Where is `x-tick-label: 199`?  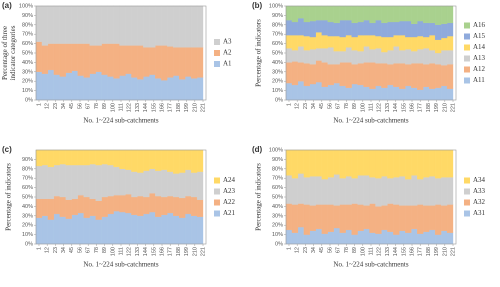
x-tick-label: 199 is located at coordinates (437, 251).